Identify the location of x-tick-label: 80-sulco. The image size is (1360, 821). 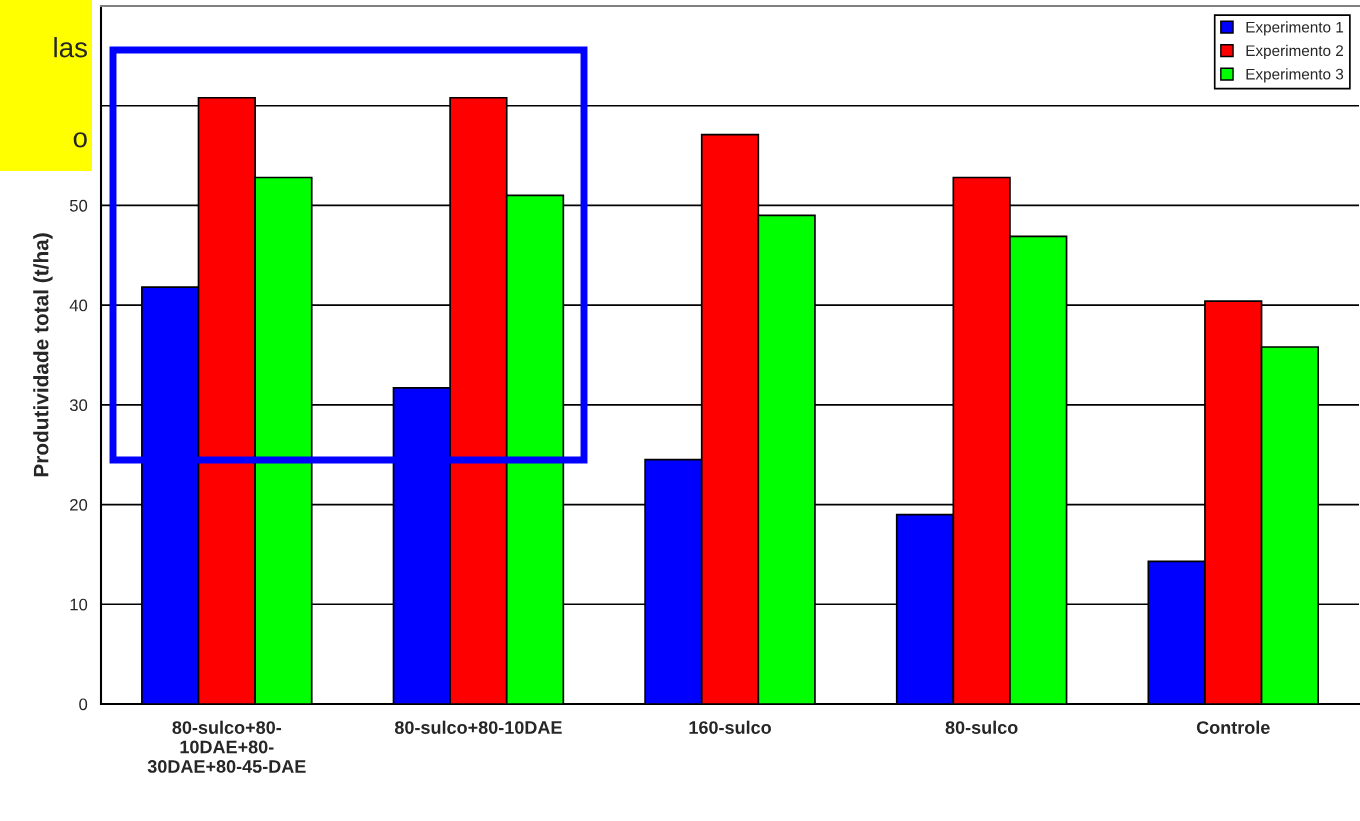
(981, 727).